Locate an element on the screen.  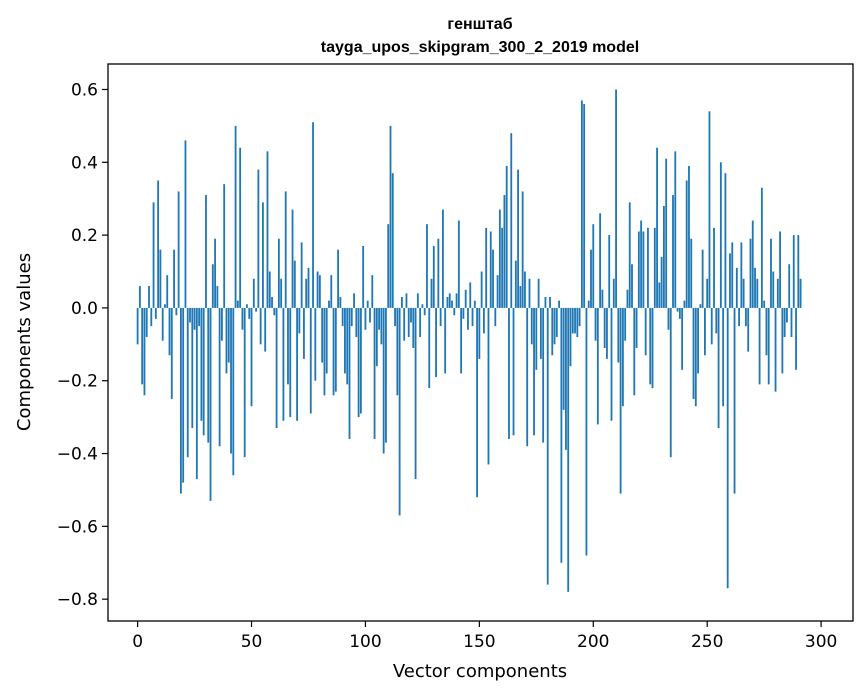
y-tick-label: −0.8 is located at coordinates (77, 600).